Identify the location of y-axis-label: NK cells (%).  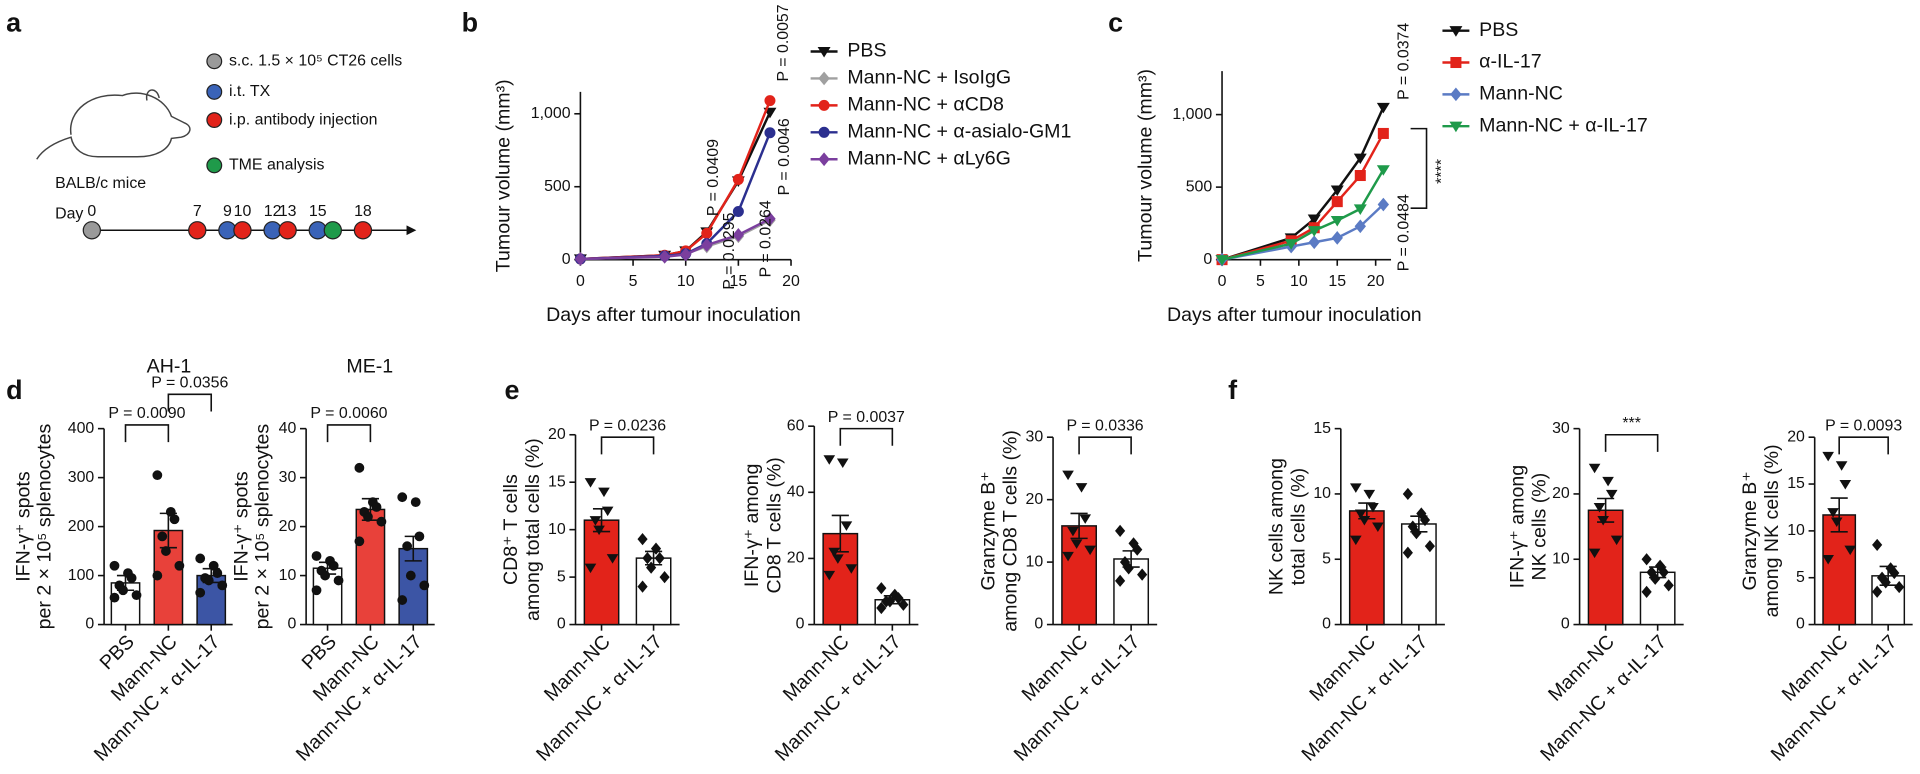
(1540, 527).